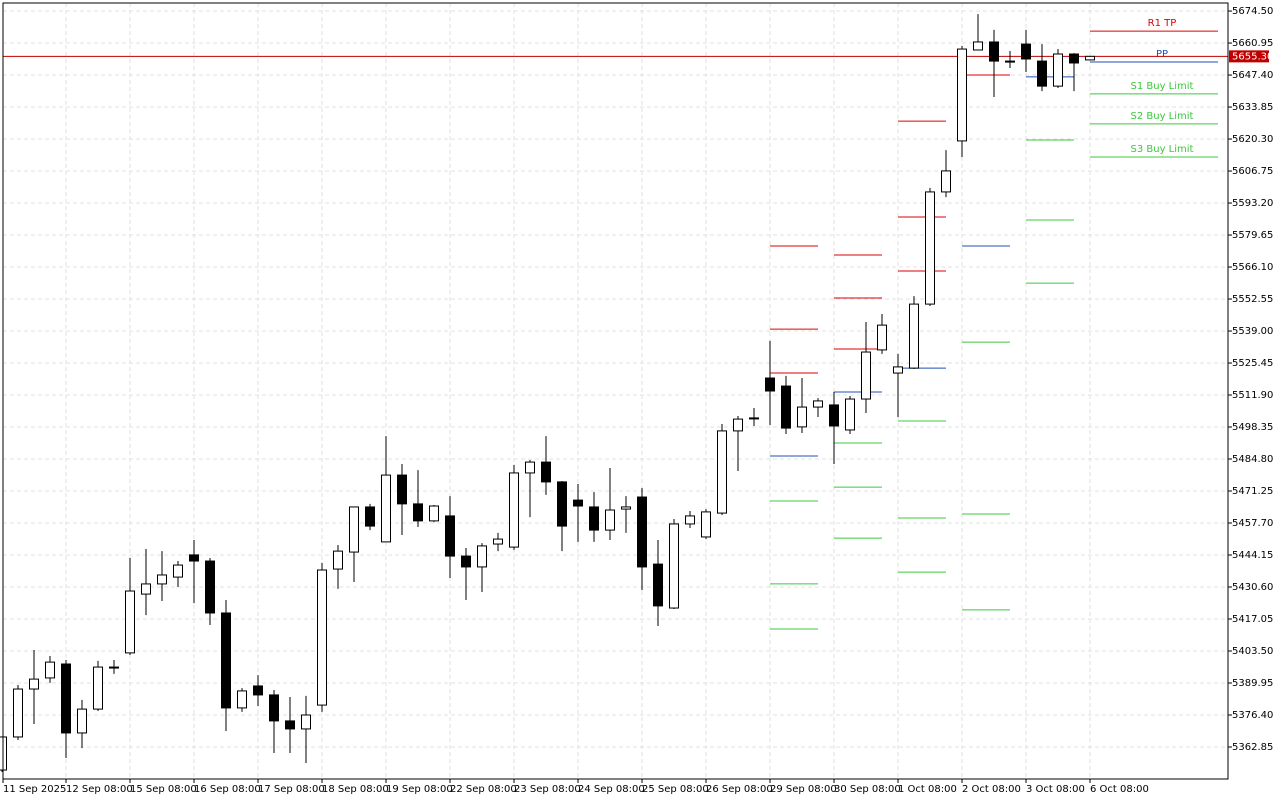 This screenshot has height=800, width=1280. What do you see at coordinates (1162, 23) in the screenshot?
I see `level-label: R1 TP` at bounding box center [1162, 23].